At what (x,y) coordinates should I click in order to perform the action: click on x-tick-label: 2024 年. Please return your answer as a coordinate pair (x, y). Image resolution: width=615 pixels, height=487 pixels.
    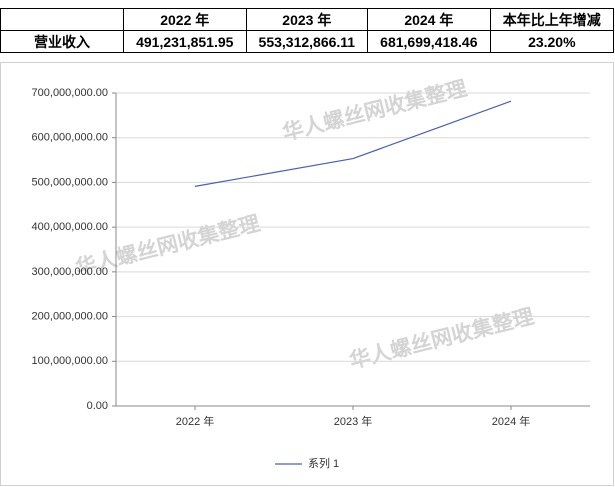
    Looking at the image, I should click on (511, 421).